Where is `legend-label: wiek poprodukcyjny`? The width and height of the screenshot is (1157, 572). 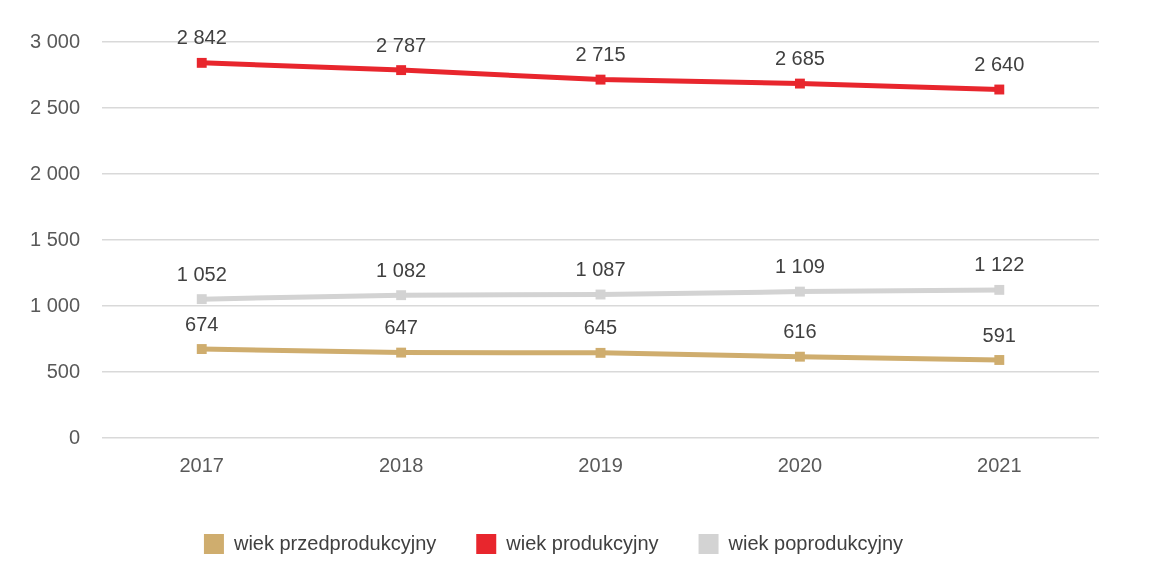 legend-label: wiek poprodukcyjny is located at coordinates (815, 542).